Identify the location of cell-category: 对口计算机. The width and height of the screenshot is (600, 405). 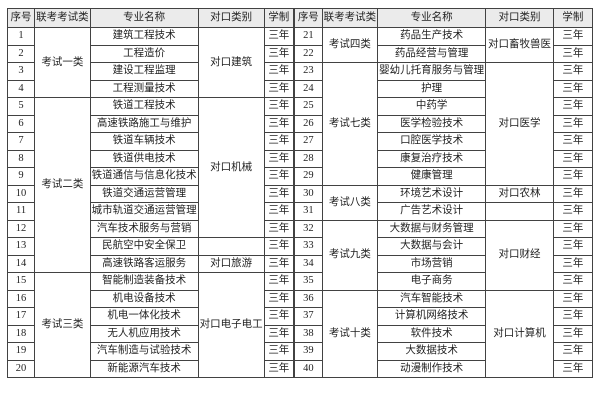
(519, 333).